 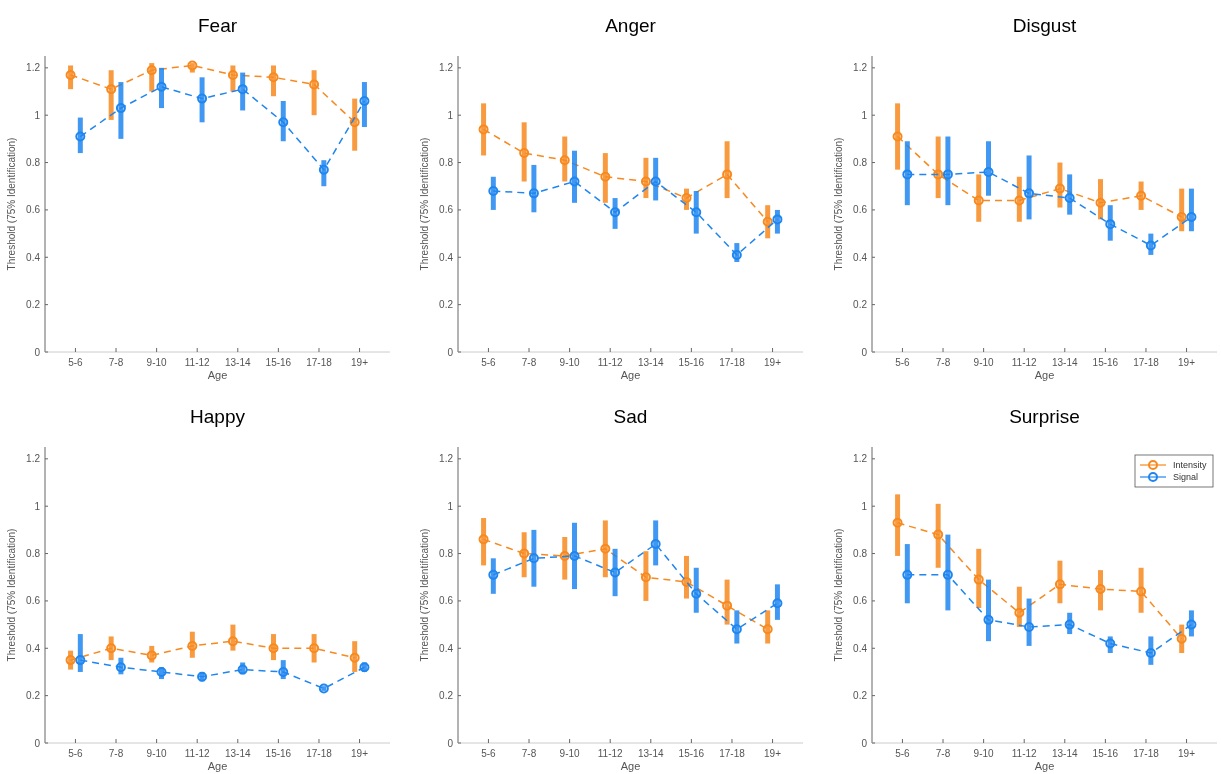 What do you see at coordinates (631, 25) in the screenshot?
I see `chart-title: Anger` at bounding box center [631, 25].